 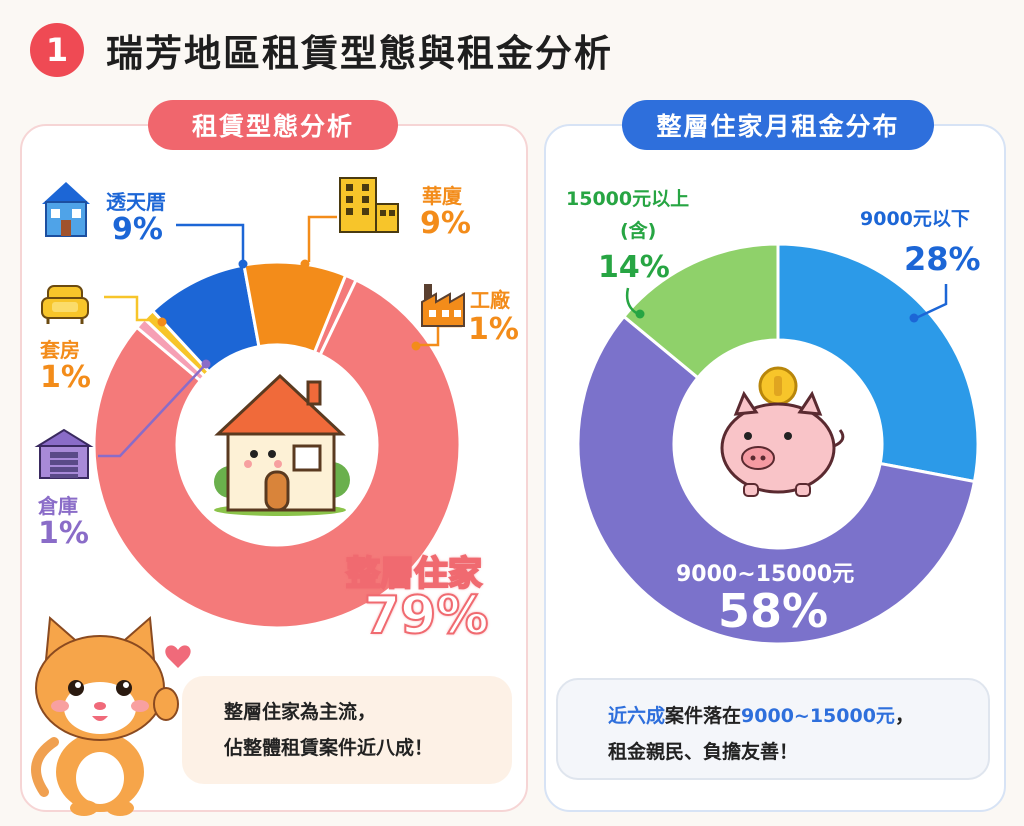 I want to click on rent-distribution-note: 近六成案件落在9000~15000元， 租金親民、負擔友善！, so click(x=773, y=729).